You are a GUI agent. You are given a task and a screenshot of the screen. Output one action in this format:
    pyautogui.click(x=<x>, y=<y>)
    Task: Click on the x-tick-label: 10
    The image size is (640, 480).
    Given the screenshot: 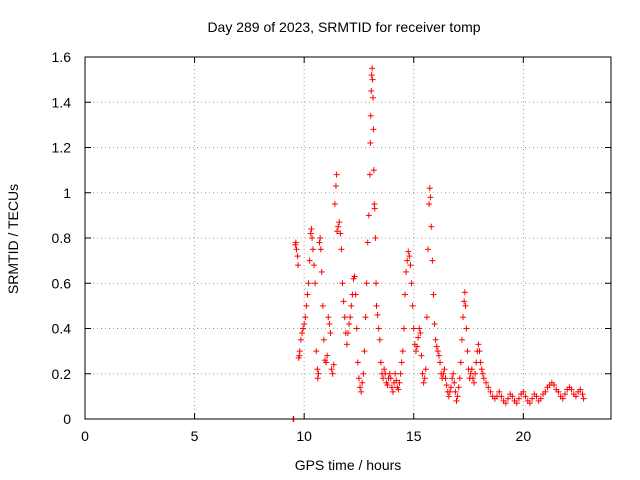 What is the action you would take?
    pyautogui.click(x=304, y=436)
    